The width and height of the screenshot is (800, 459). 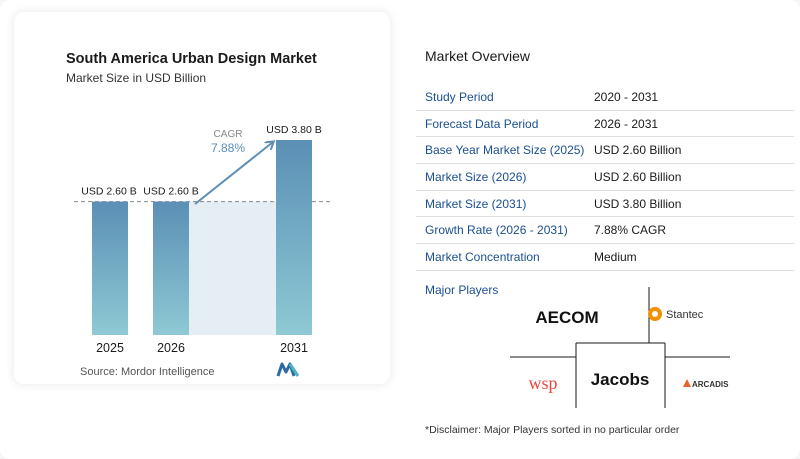 I want to click on aecom-logo: AECOM, so click(x=566, y=317).